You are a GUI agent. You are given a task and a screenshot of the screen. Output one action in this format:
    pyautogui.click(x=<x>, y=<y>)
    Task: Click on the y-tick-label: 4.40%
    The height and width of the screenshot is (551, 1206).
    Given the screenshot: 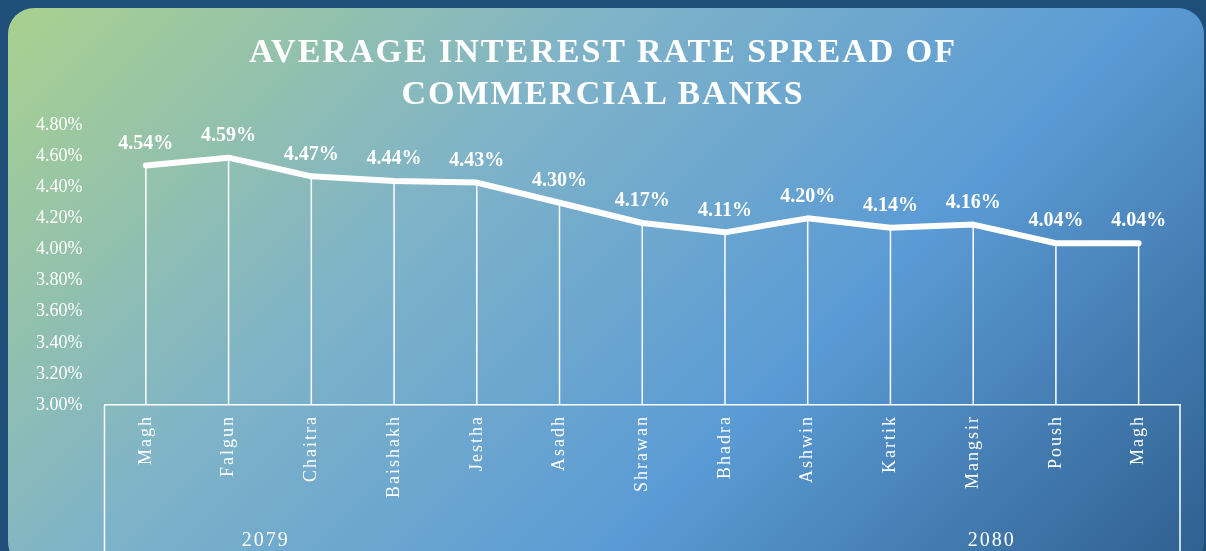 What is the action you would take?
    pyautogui.click(x=59, y=185)
    